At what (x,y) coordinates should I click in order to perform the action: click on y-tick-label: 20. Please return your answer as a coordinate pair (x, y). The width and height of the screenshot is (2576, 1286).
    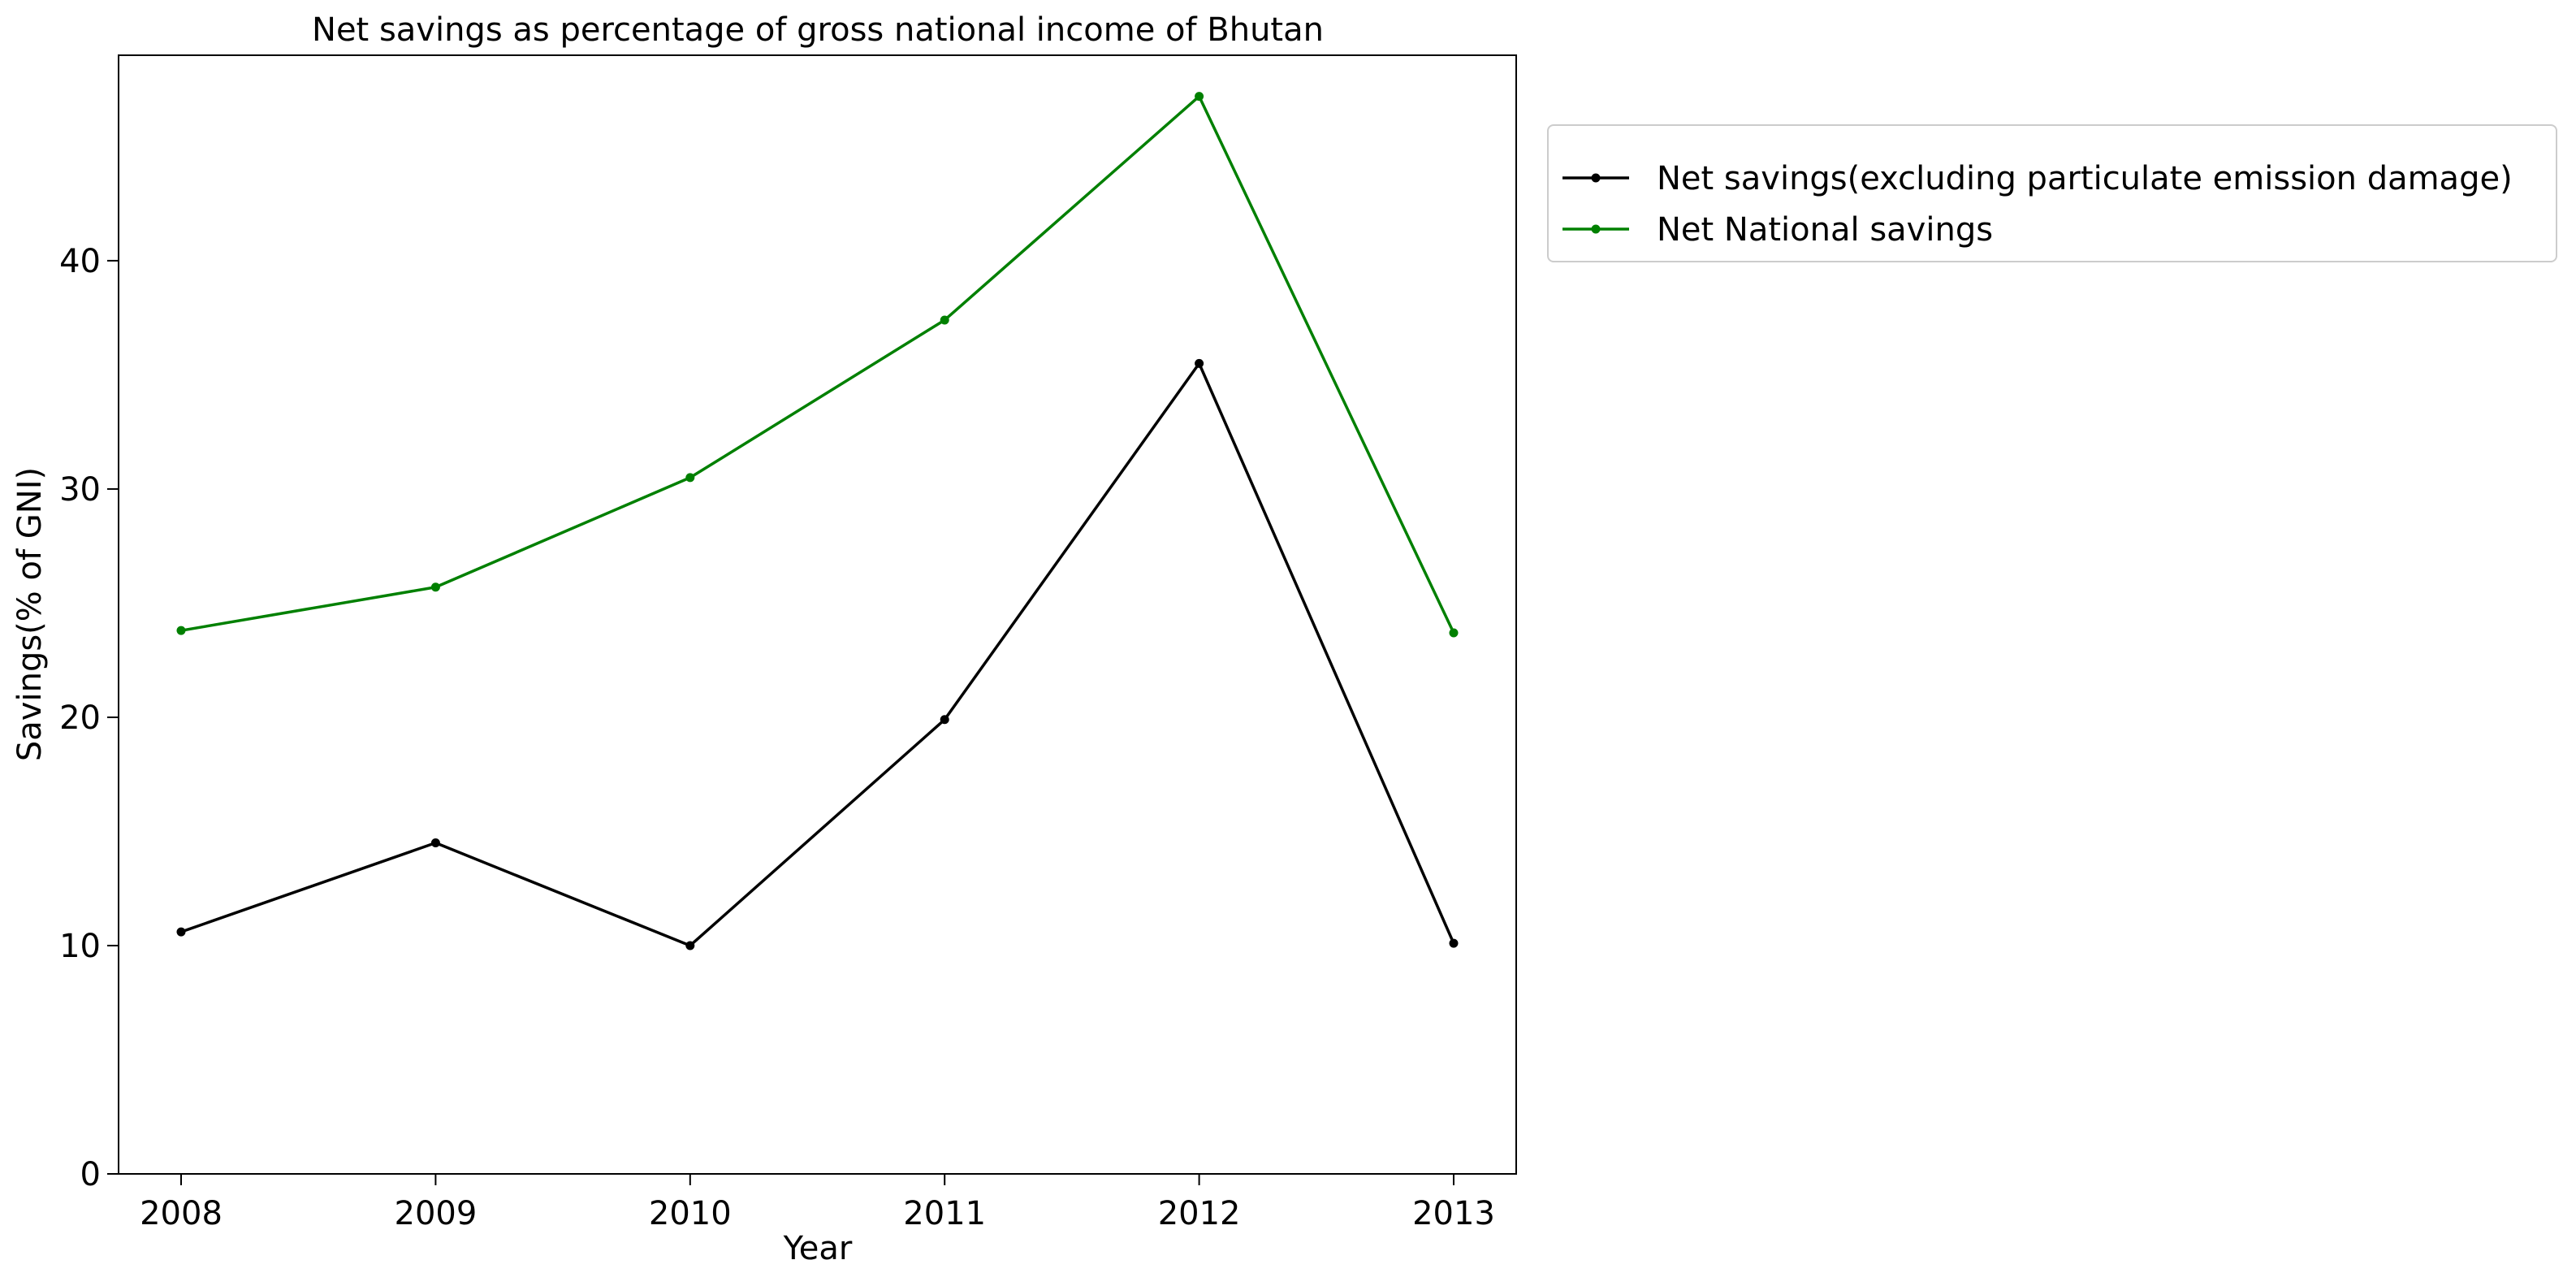
    Looking at the image, I should click on (80, 718).